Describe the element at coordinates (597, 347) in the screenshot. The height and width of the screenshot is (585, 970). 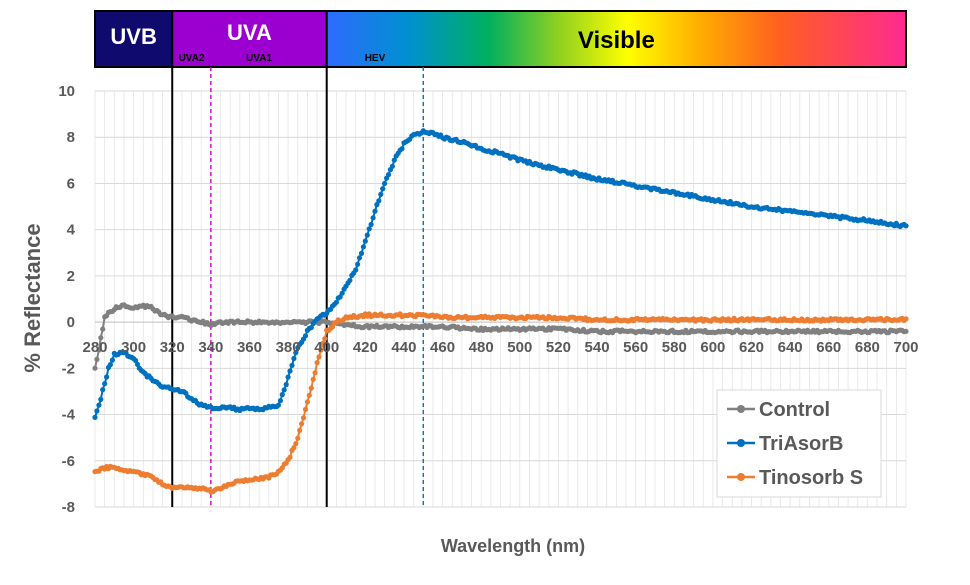
I see `x-tick-label: 540` at that location.